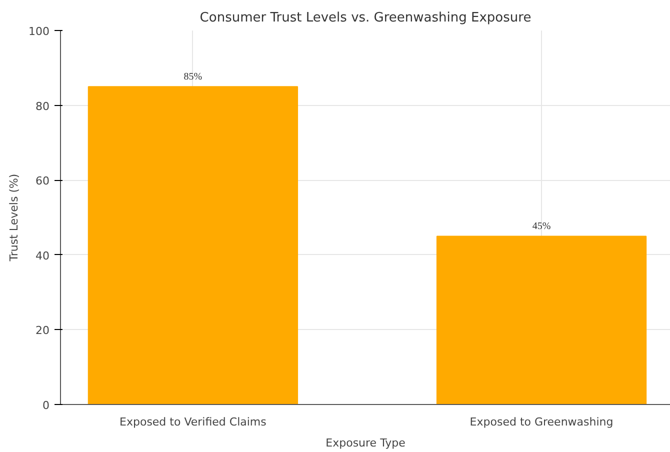  I want to click on data-label: 45%, so click(541, 226).